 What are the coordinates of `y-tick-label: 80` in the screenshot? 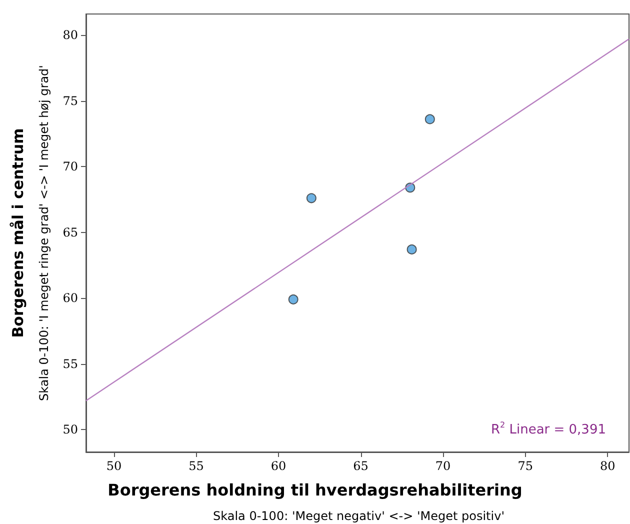 It's located at (70, 35).